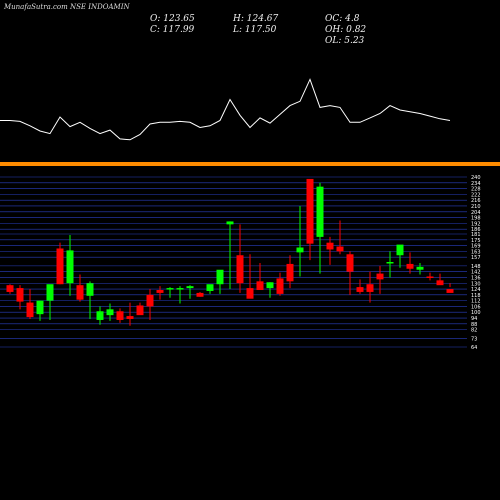 The height and width of the screenshot is (500, 500). What do you see at coordinates (476, 195) in the screenshot?
I see `y-tick-label: 222` at bounding box center [476, 195].